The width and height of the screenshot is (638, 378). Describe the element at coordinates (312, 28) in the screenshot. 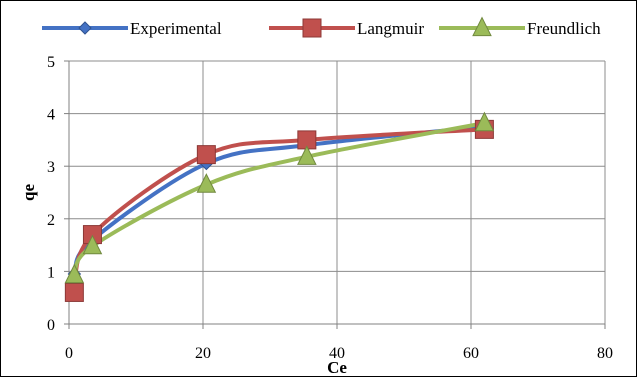

I see `legend-marker-langmuir` at that location.